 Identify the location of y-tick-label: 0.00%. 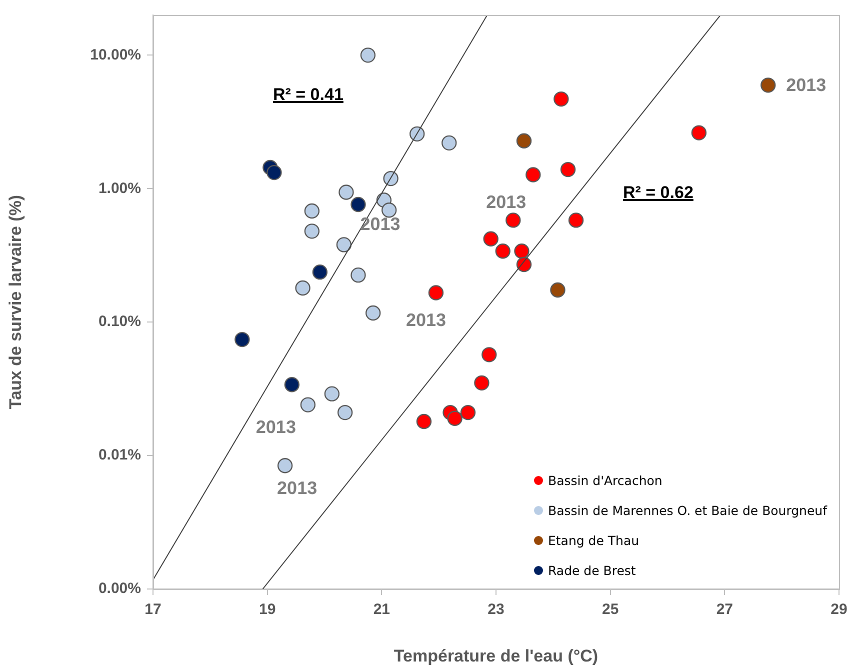
(119, 589).